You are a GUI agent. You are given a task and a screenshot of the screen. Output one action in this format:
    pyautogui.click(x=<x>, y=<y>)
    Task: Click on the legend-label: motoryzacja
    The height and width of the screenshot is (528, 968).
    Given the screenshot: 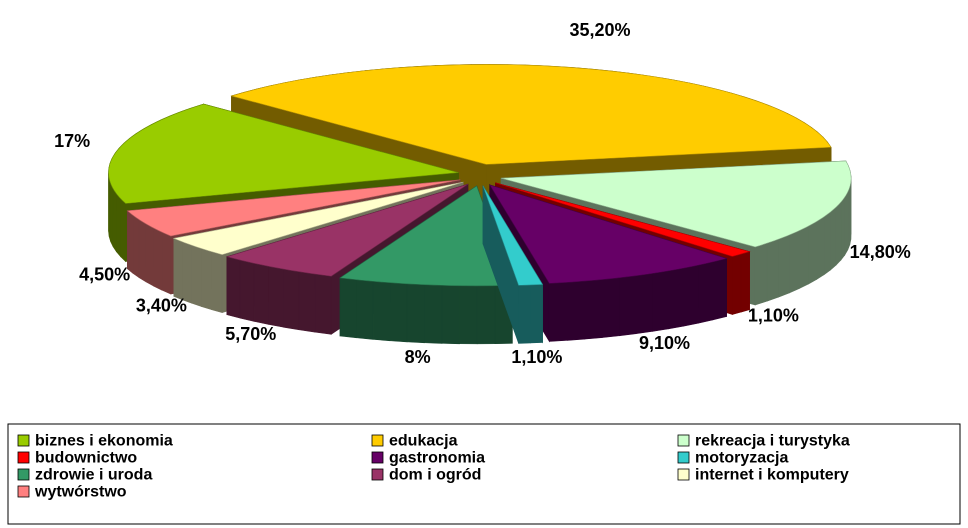 What is the action you would take?
    pyautogui.click(x=741, y=458)
    